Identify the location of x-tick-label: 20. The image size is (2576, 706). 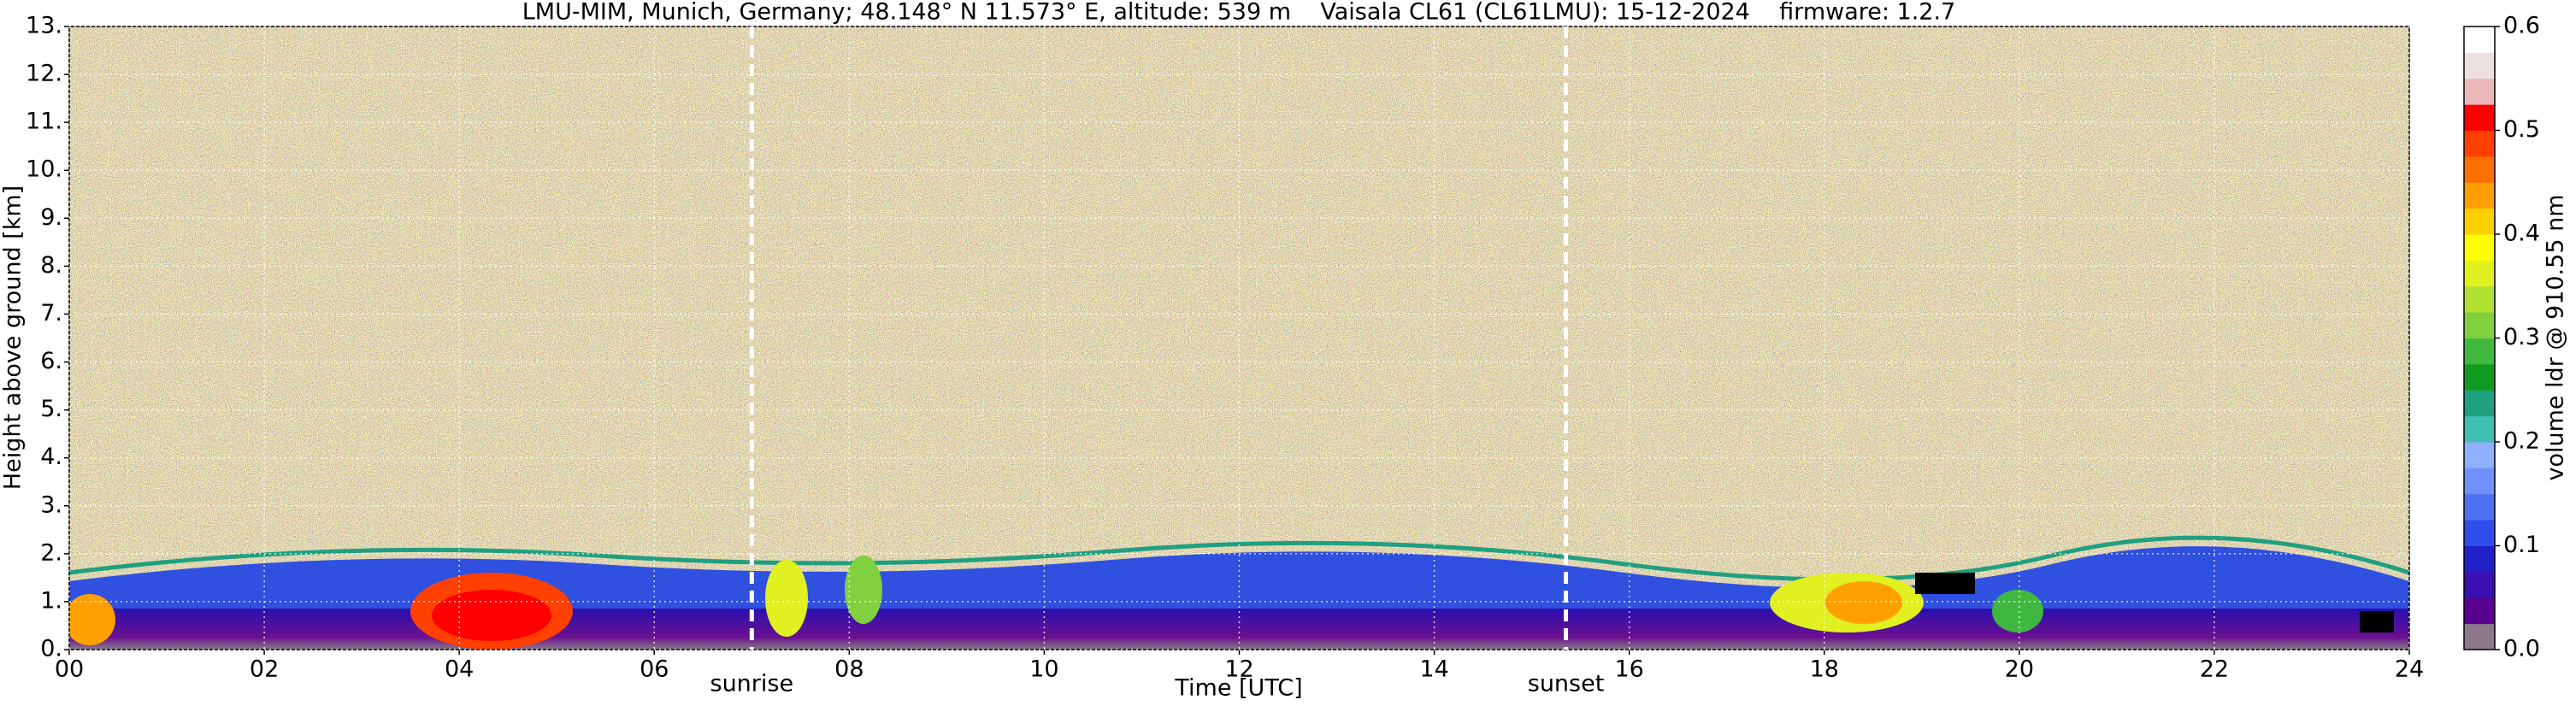
(2019, 669).